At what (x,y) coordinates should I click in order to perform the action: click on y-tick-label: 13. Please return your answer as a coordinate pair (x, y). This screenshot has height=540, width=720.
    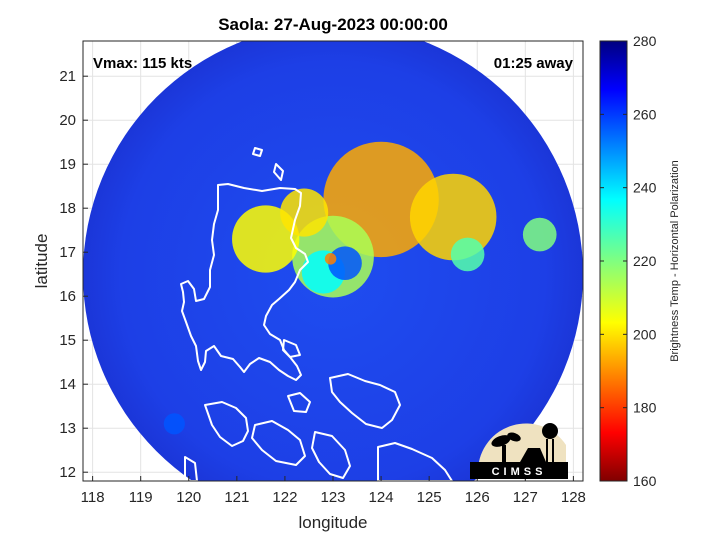
    Looking at the image, I should click on (67, 428).